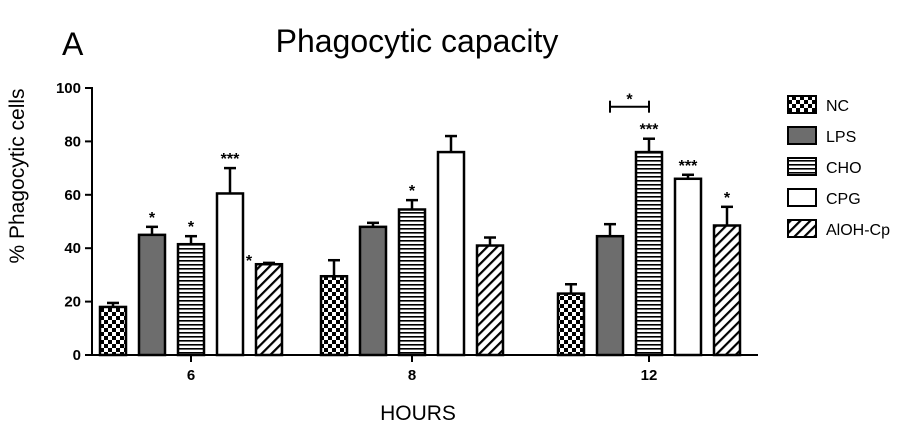  Describe the element at coordinates (844, 168) in the screenshot. I see `legend-label-cho: CHO` at that location.